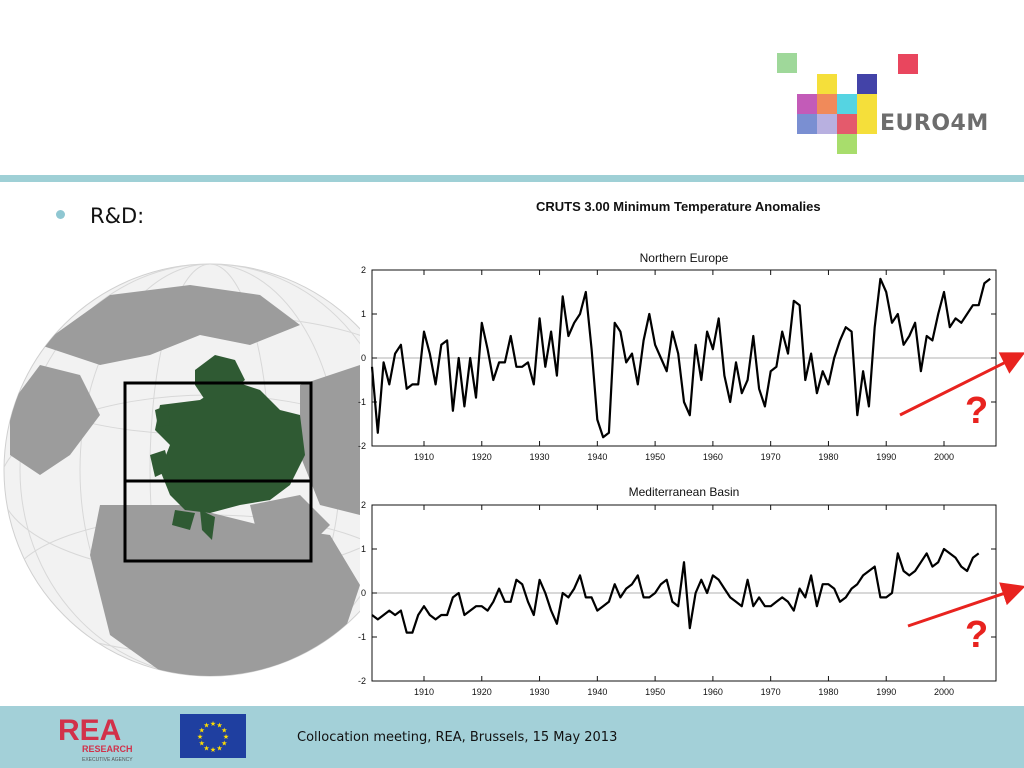 The width and height of the screenshot is (1024, 768). I want to click on euro4m-logo, so click(890, 108).